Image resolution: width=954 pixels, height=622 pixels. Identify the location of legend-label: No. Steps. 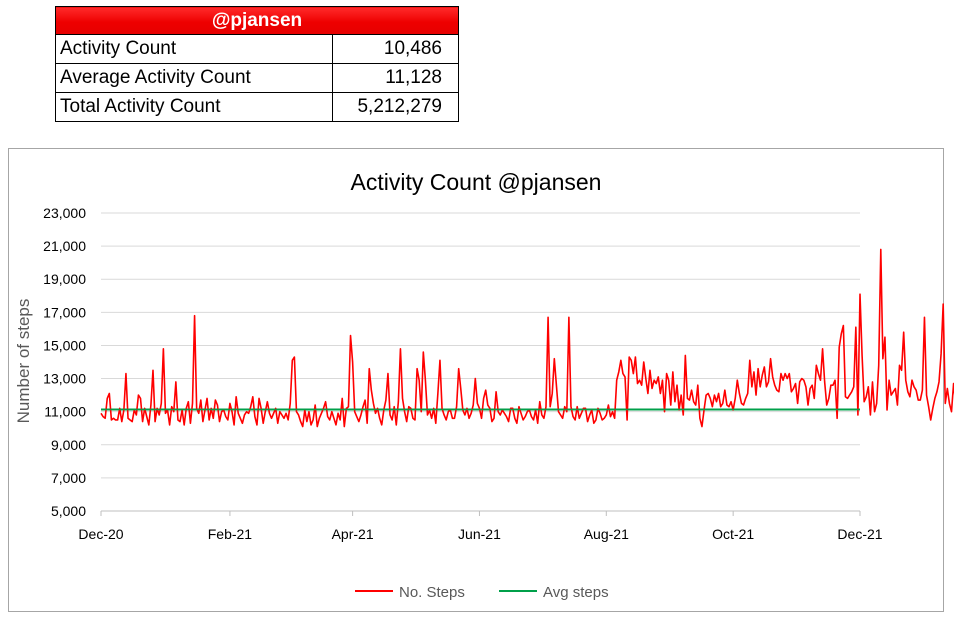
(432, 592).